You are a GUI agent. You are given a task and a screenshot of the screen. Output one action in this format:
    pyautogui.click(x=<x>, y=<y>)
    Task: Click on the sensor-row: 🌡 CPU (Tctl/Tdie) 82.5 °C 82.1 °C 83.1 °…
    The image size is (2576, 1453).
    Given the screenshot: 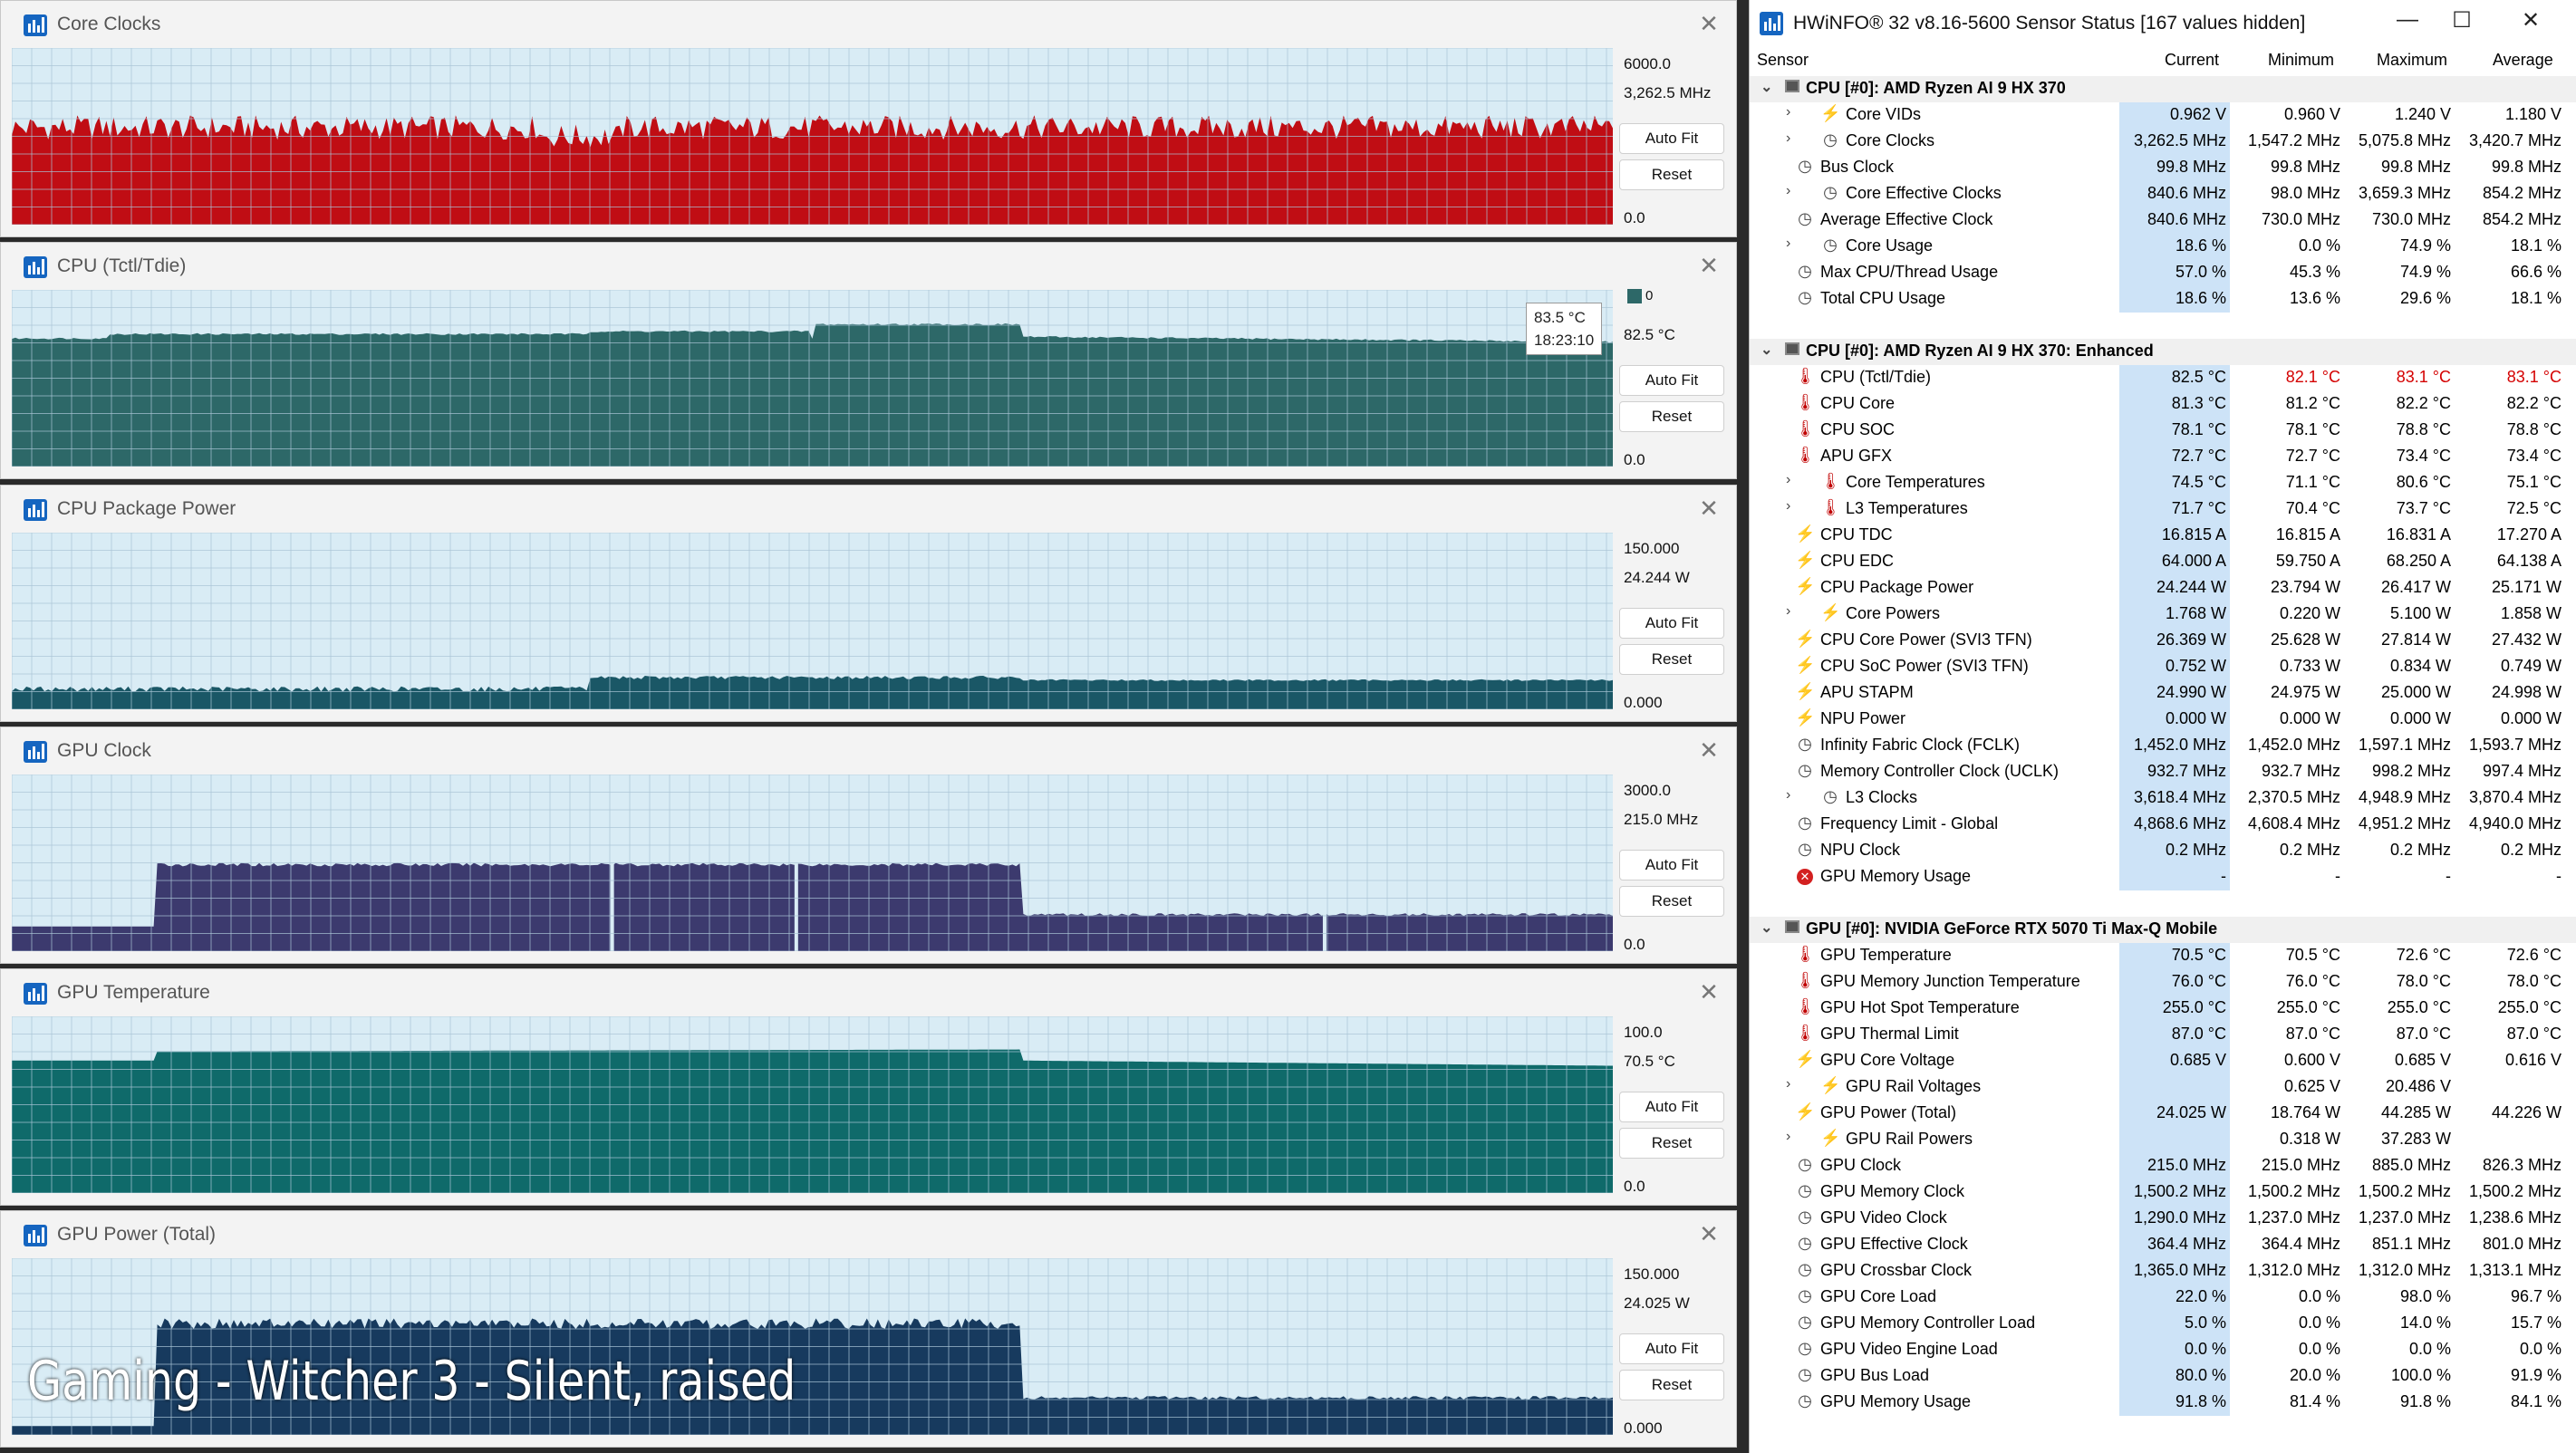 What is the action you would take?
    pyautogui.click(x=2163, y=378)
    